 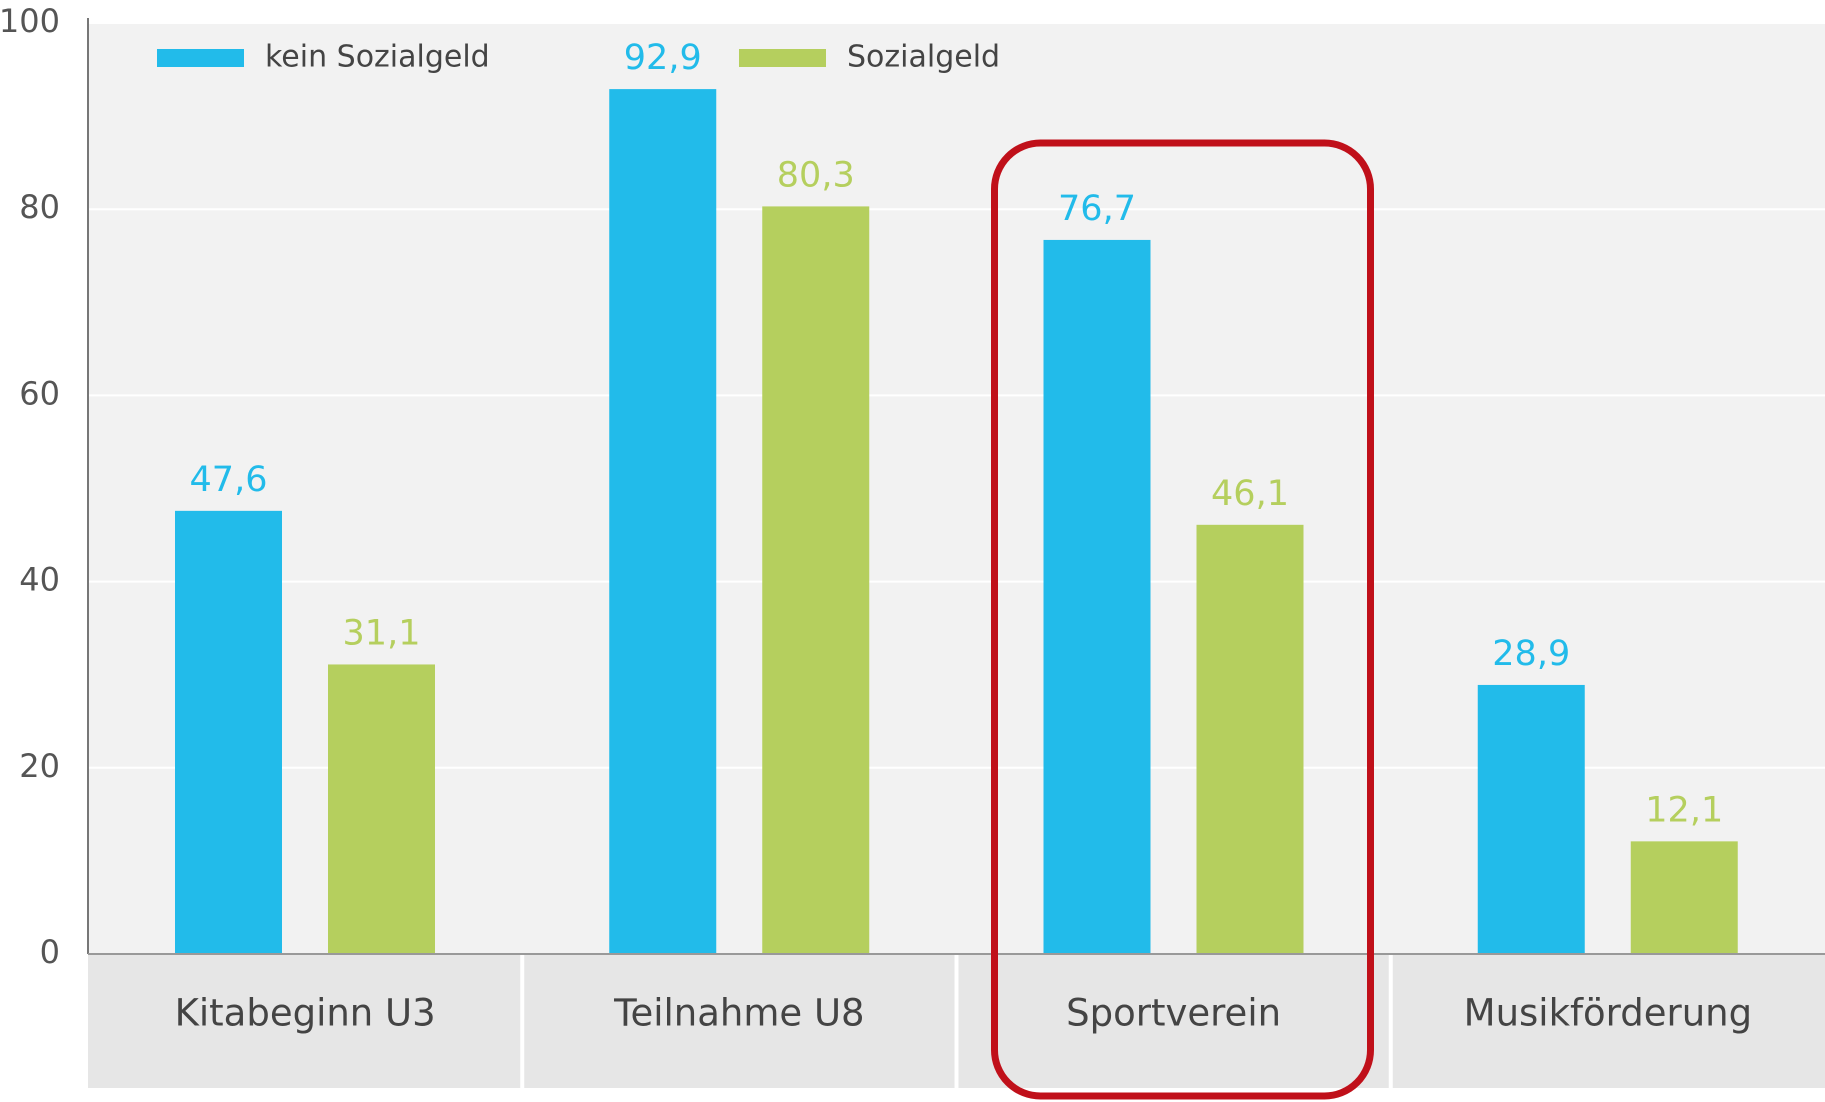 What do you see at coordinates (1531, 654) in the screenshot?
I see `value-label: 28,9` at bounding box center [1531, 654].